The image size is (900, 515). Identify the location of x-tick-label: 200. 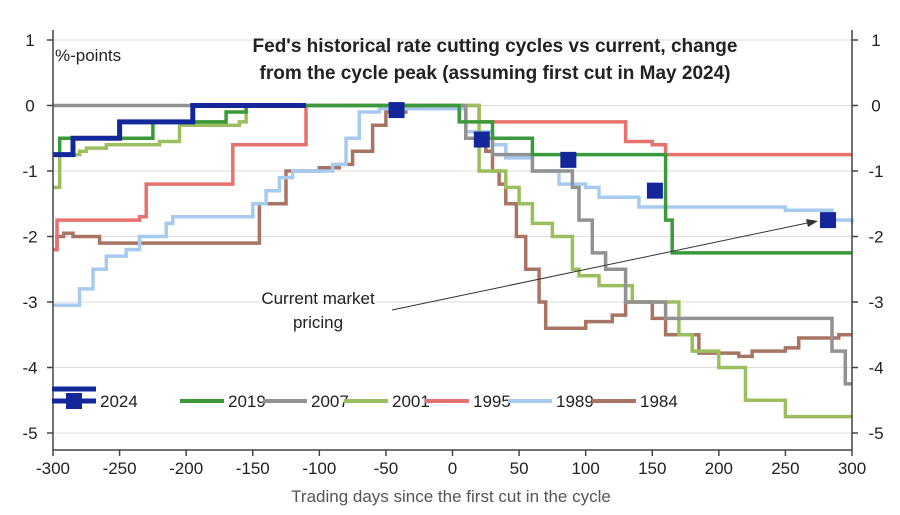
(719, 468).